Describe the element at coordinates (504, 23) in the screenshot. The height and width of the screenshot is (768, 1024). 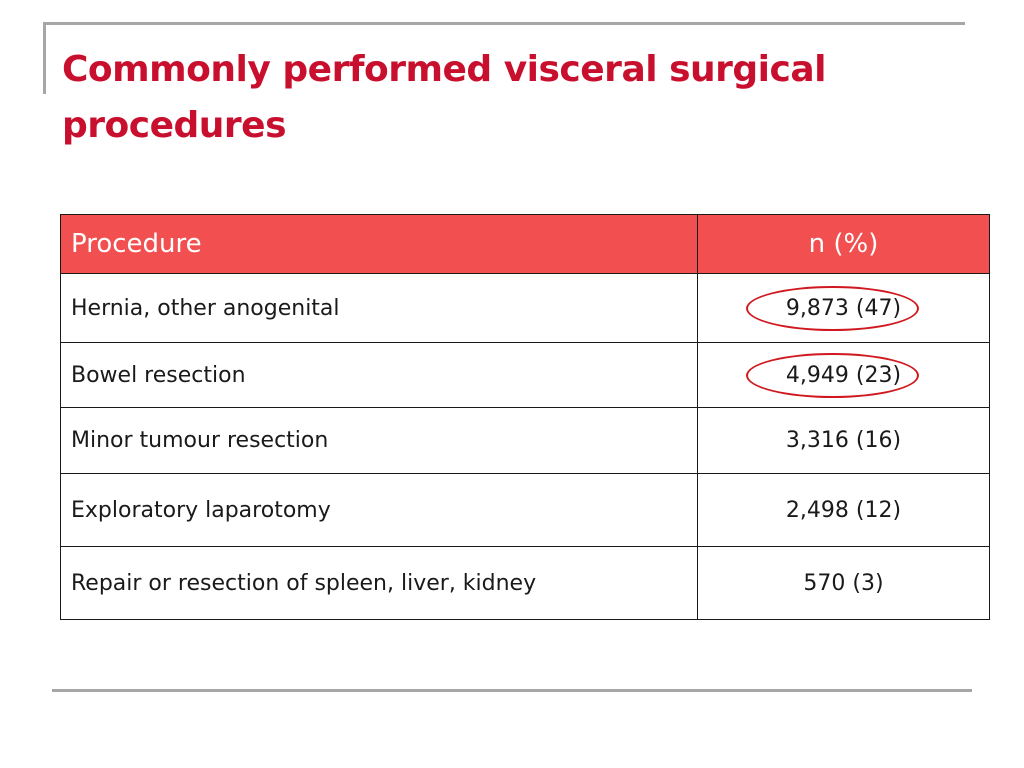
I see `frame-top-line` at that location.